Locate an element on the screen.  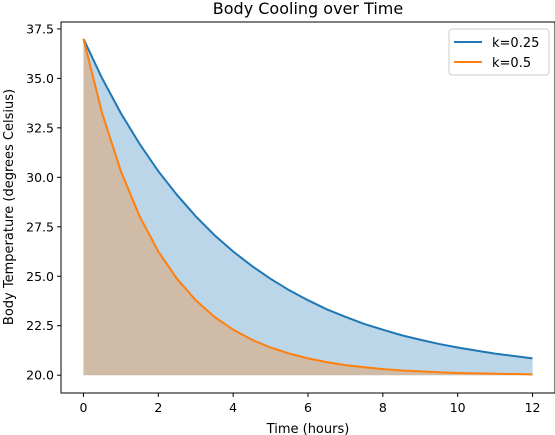
x-tick-label: 2 is located at coordinates (158, 407).